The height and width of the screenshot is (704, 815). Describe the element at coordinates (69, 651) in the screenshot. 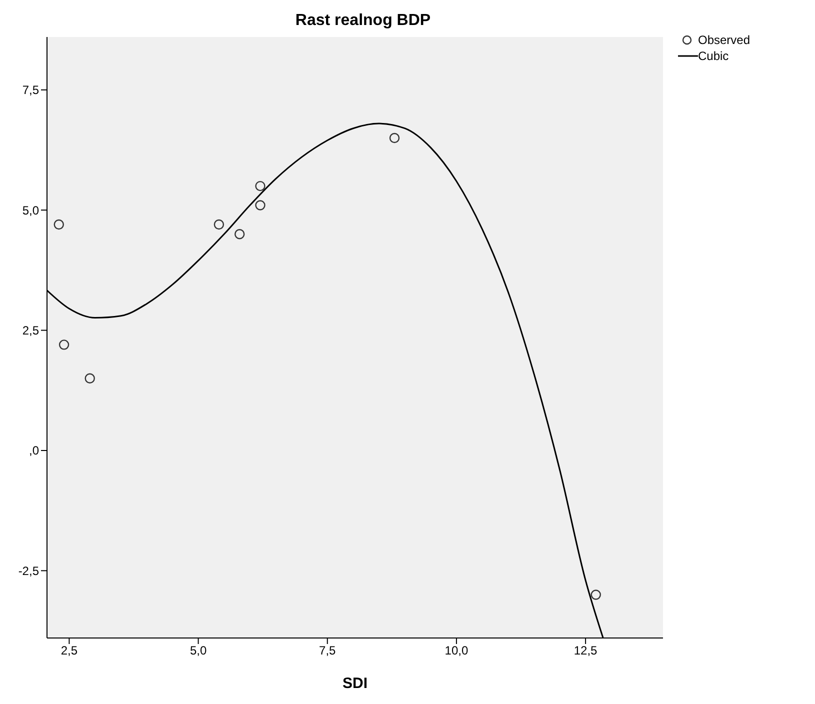

I see `x-tick-label: 2,5` at that location.